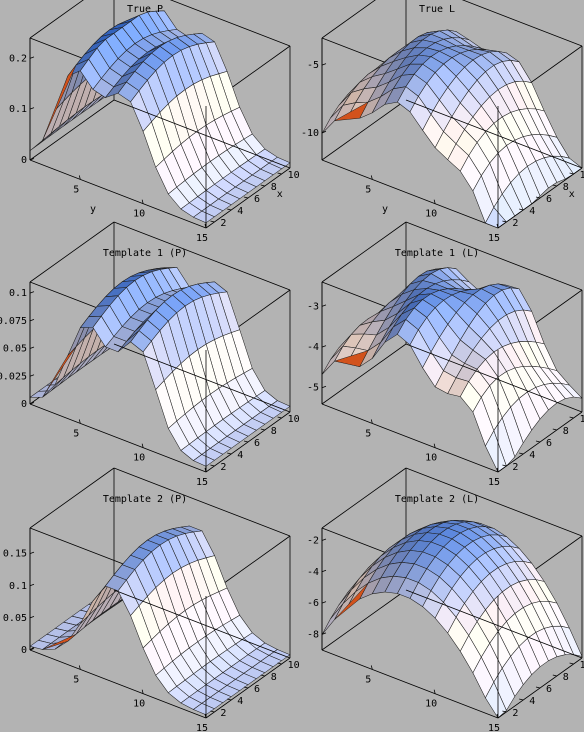  What do you see at coordinates (313, 541) in the screenshot?
I see `z-tick-label: -2` at bounding box center [313, 541].